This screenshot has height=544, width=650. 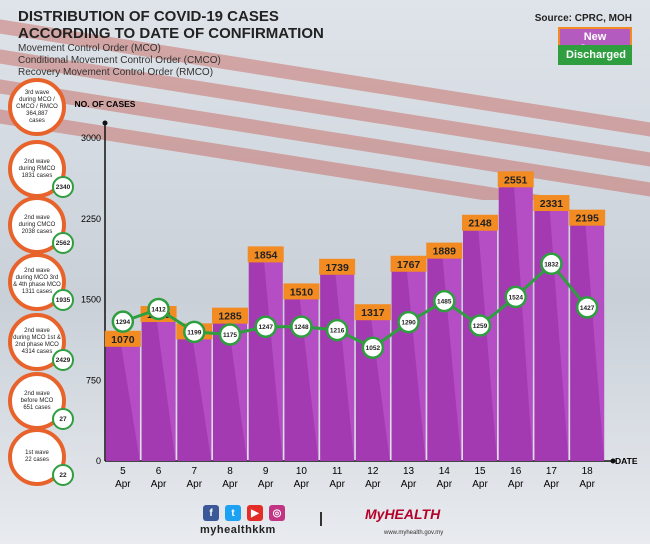 I want to click on facebook-icon: f, so click(x=211, y=513).